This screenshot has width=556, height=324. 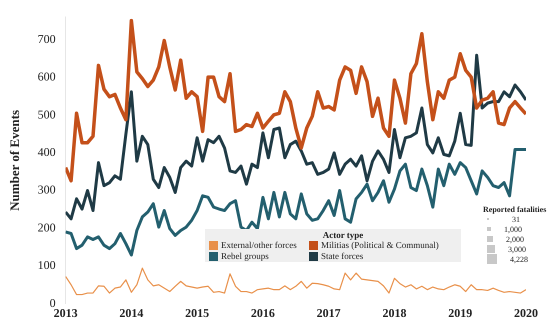 I want to click on y-tick-label: 400, so click(x=47, y=152).